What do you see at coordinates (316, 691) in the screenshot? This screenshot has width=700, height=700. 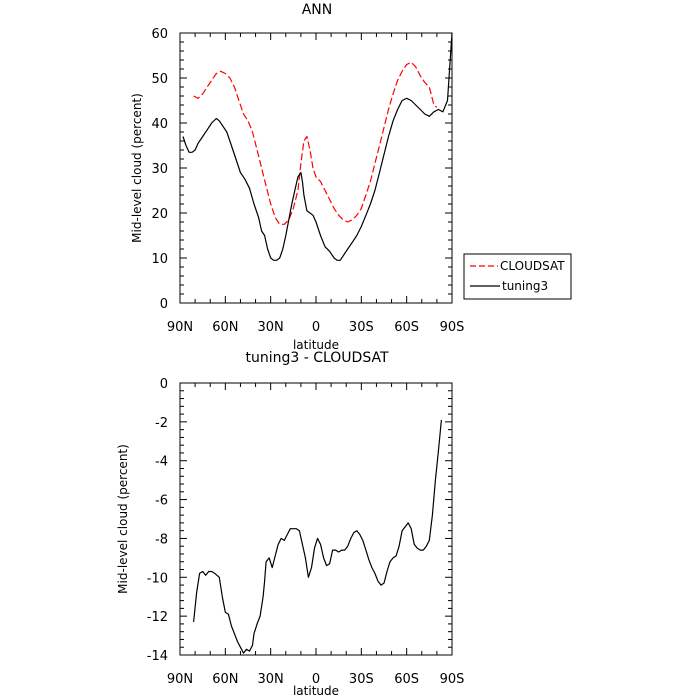 I see `bottom-chart-xlabel: latitude` at bounding box center [316, 691].